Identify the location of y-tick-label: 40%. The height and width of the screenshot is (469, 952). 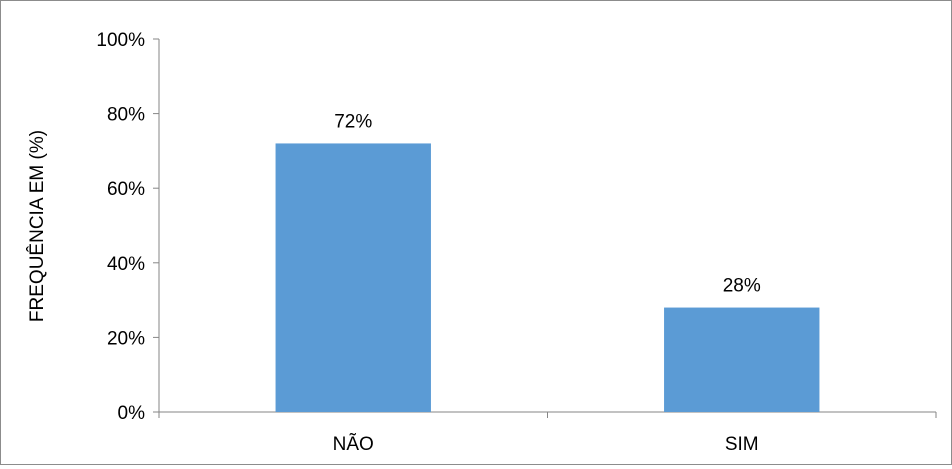
(126, 264).